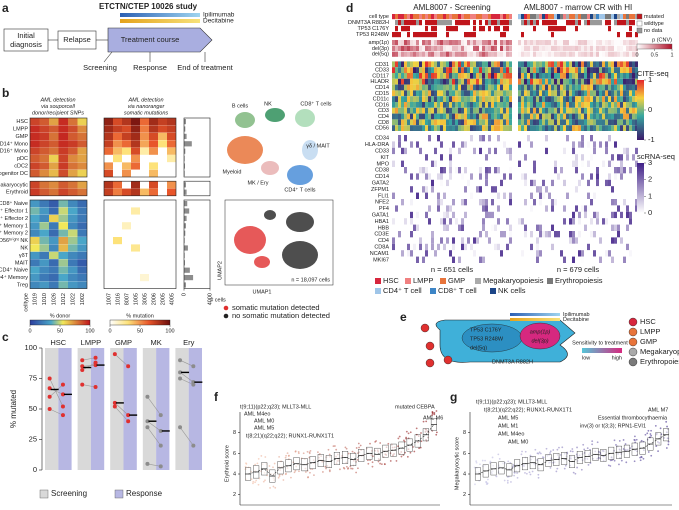 The height and width of the screenshot is (510, 679). Describe the element at coordinates (5, 8) in the screenshot. I see `panel-letter: a` at that location.